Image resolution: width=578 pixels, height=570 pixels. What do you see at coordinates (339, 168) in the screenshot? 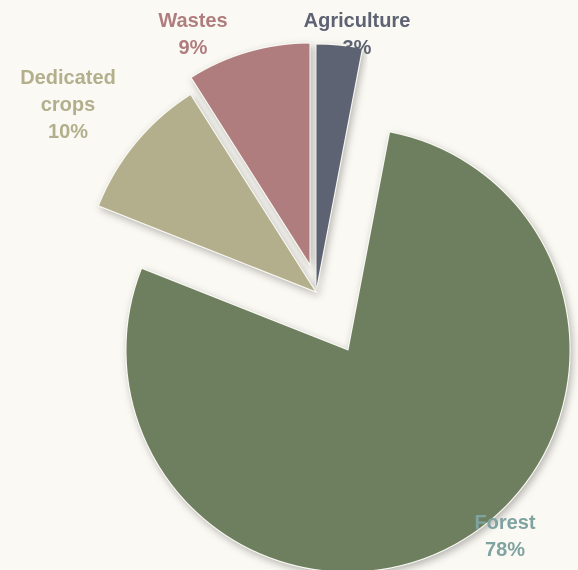
I see `pie-slice-agriculture` at bounding box center [339, 168].